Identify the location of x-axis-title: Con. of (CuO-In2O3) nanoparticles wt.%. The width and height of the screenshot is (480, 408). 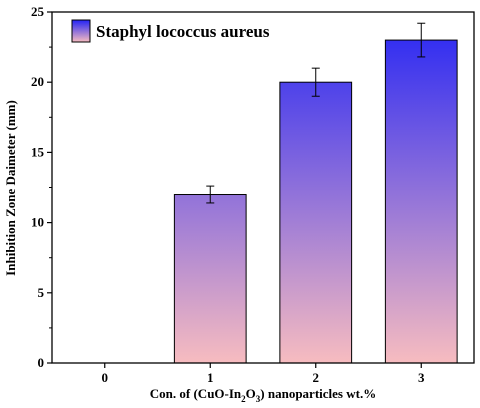
(263, 395).